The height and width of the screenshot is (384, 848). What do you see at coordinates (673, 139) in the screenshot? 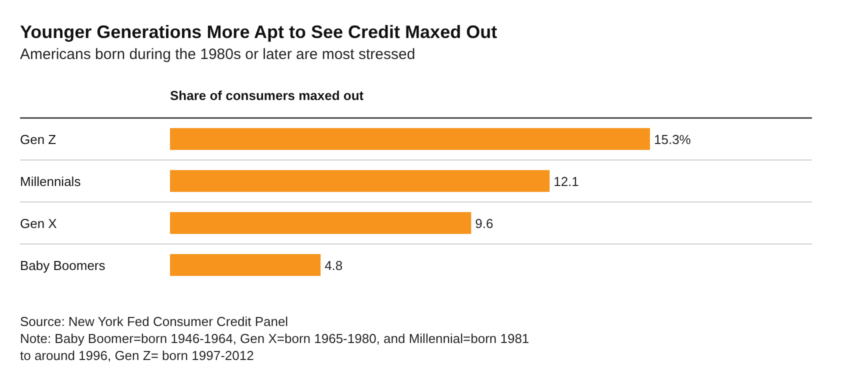
I see `data-label: 15.3%` at bounding box center [673, 139].